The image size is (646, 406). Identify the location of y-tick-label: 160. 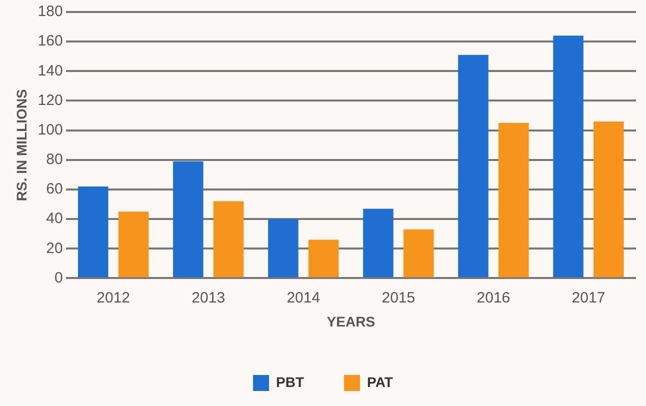
(50, 41).